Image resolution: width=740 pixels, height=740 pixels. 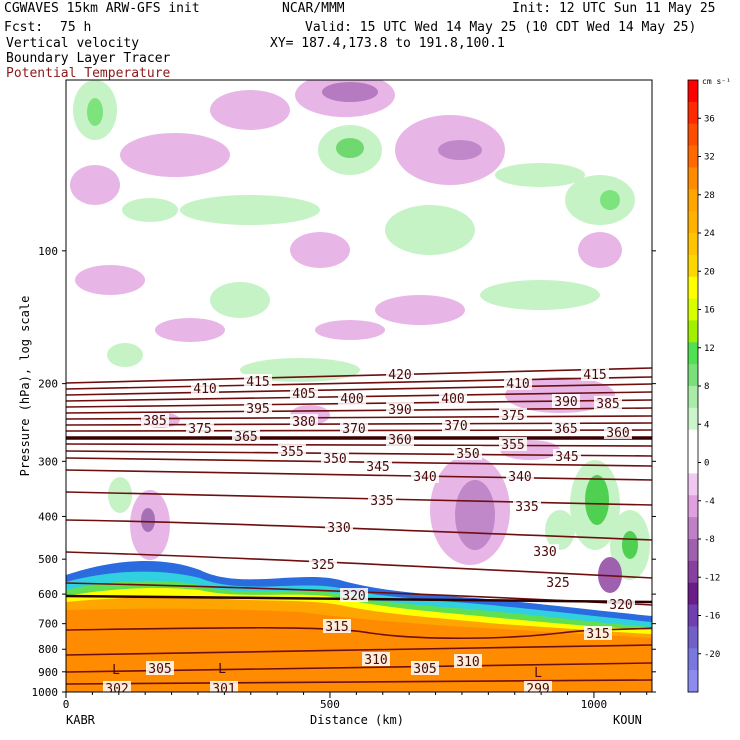 I want to click on isentrope-label: 420, so click(x=399, y=375).